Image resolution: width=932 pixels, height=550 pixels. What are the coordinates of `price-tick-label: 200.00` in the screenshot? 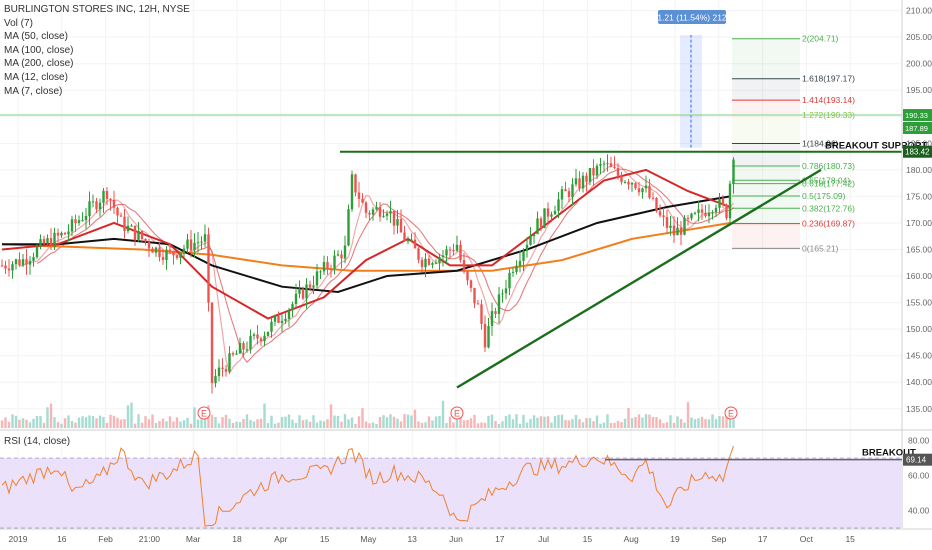 It's located at (919, 64).